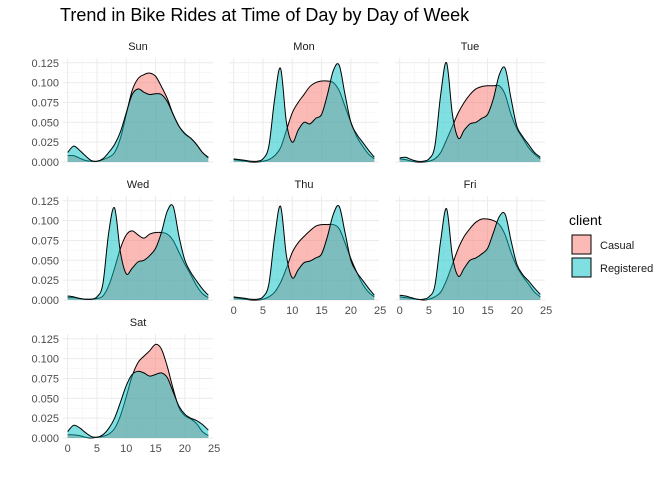 Image resolution: width=672 pixels, height=480 pixels. I want to click on legend-swatch-registered, so click(581, 267).